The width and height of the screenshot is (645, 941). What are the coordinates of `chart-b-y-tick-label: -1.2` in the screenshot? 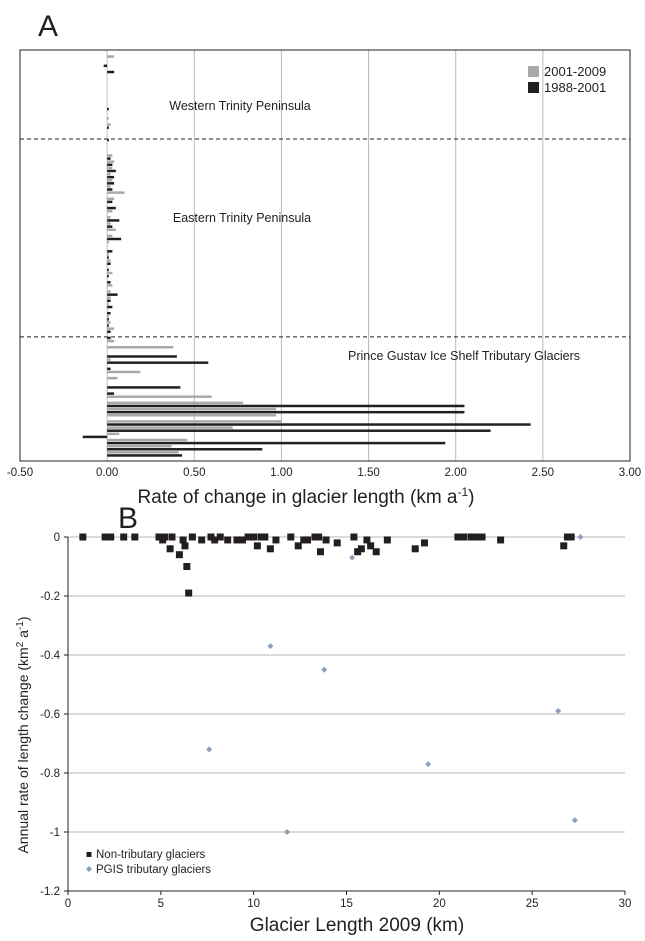 It's located at (50, 892).